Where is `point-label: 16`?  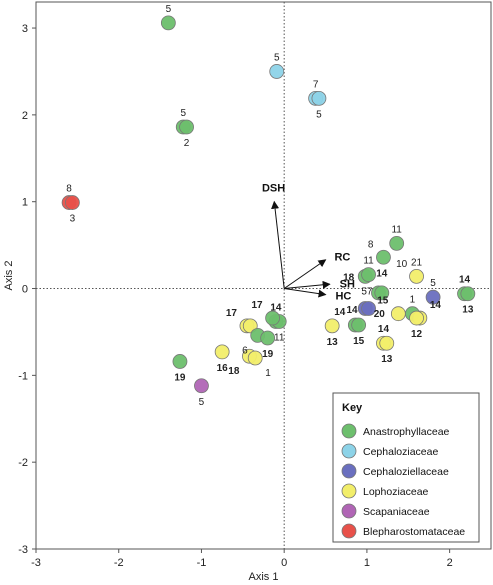 point-label: 16 is located at coordinates (223, 368).